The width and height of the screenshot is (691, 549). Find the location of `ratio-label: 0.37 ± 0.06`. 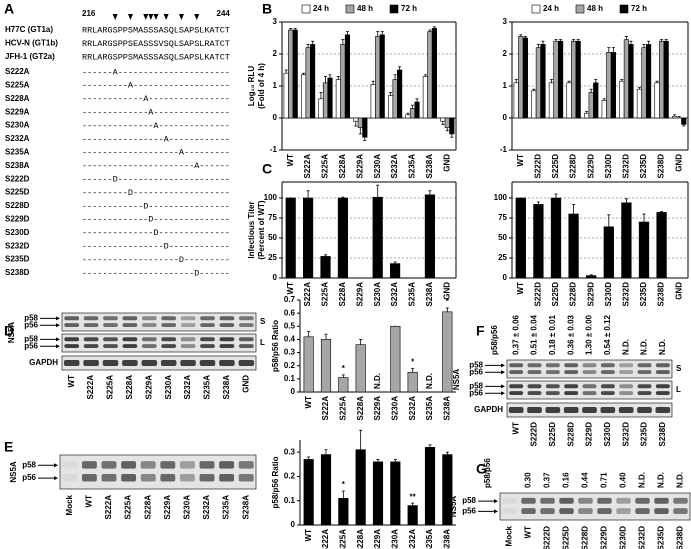

ratio-label: 0.37 ± 0.06 is located at coordinates (515, 334).